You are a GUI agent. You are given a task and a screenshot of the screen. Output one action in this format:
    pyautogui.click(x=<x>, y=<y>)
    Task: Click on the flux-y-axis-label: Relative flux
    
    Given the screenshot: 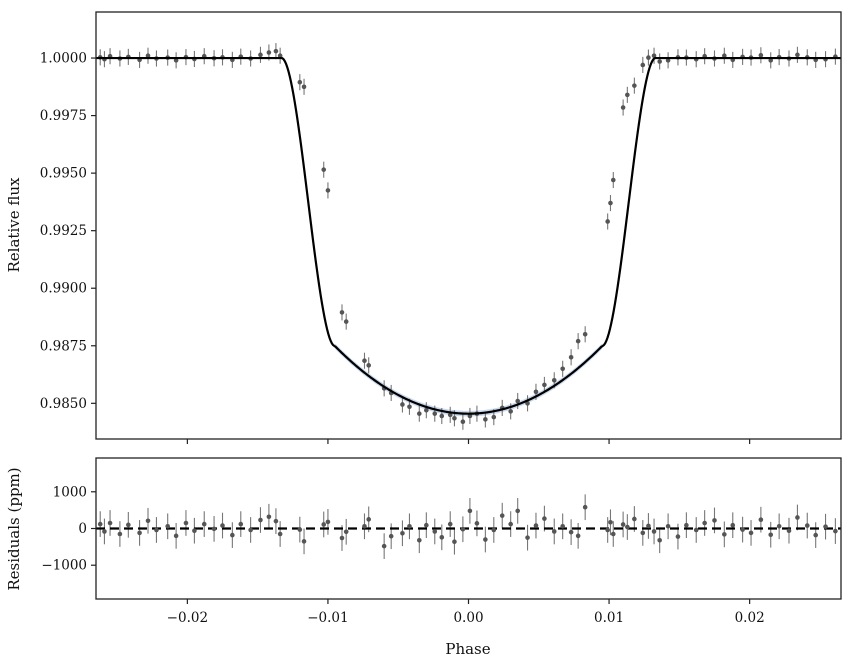 What is the action you would take?
    pyautogui.click(x=14, y=225)
    